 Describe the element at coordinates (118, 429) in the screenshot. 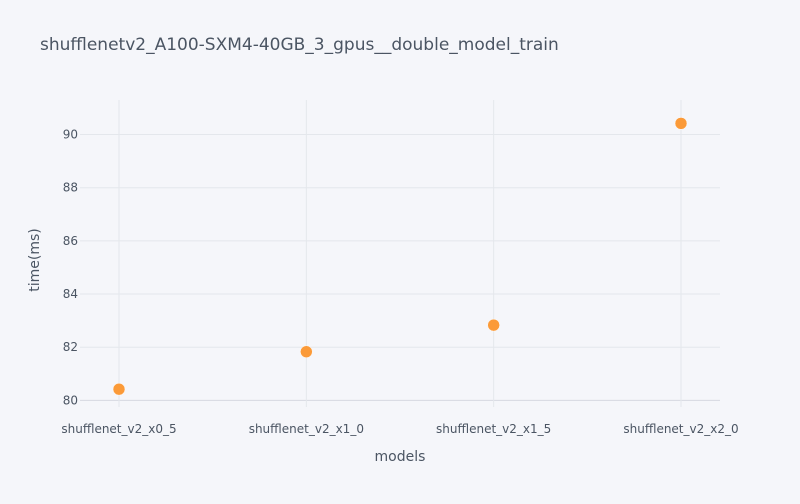

I see `x-tick-label: shufflenet_v2_x0_5` at that location.